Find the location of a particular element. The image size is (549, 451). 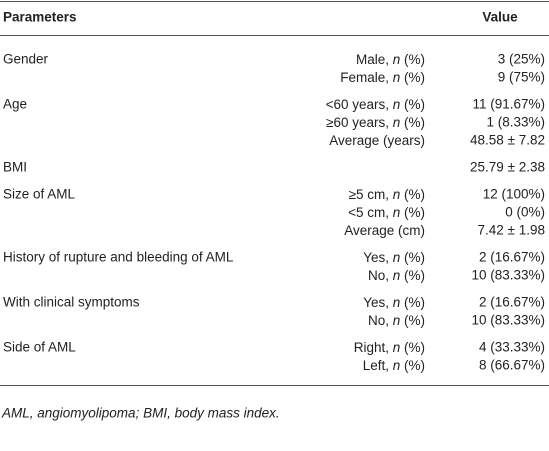

sub-label: ≥5 cm, n (%) is located at coordinates (387, 194).